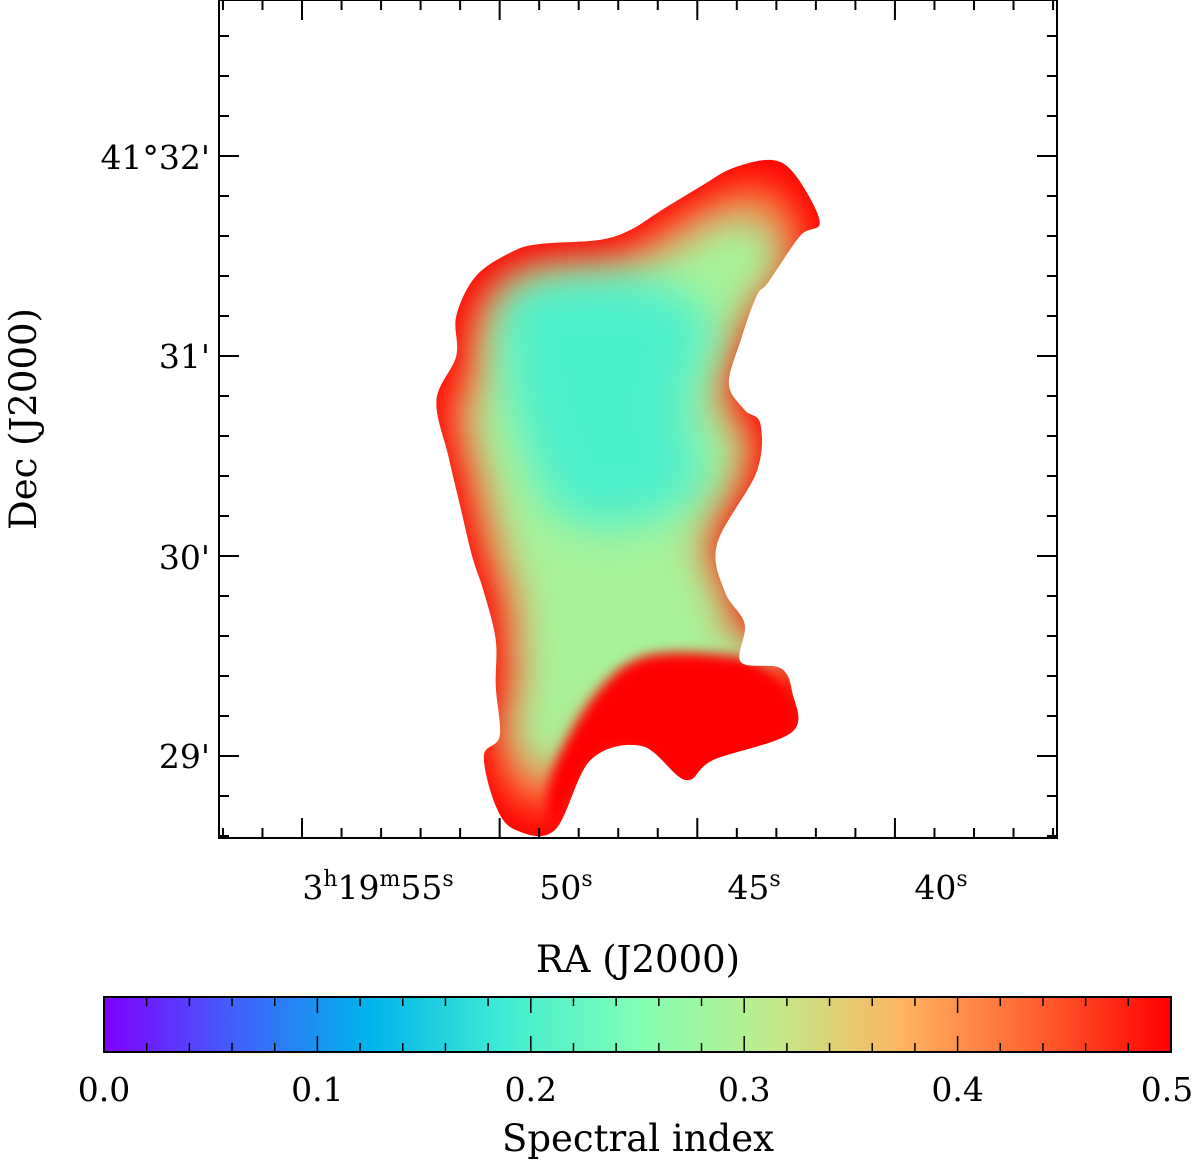  What do you see at coordinates (317, 1089) in the screenshot?
I see `colorbar-tick-label: 0.1` at bounding box center [317, 1089].